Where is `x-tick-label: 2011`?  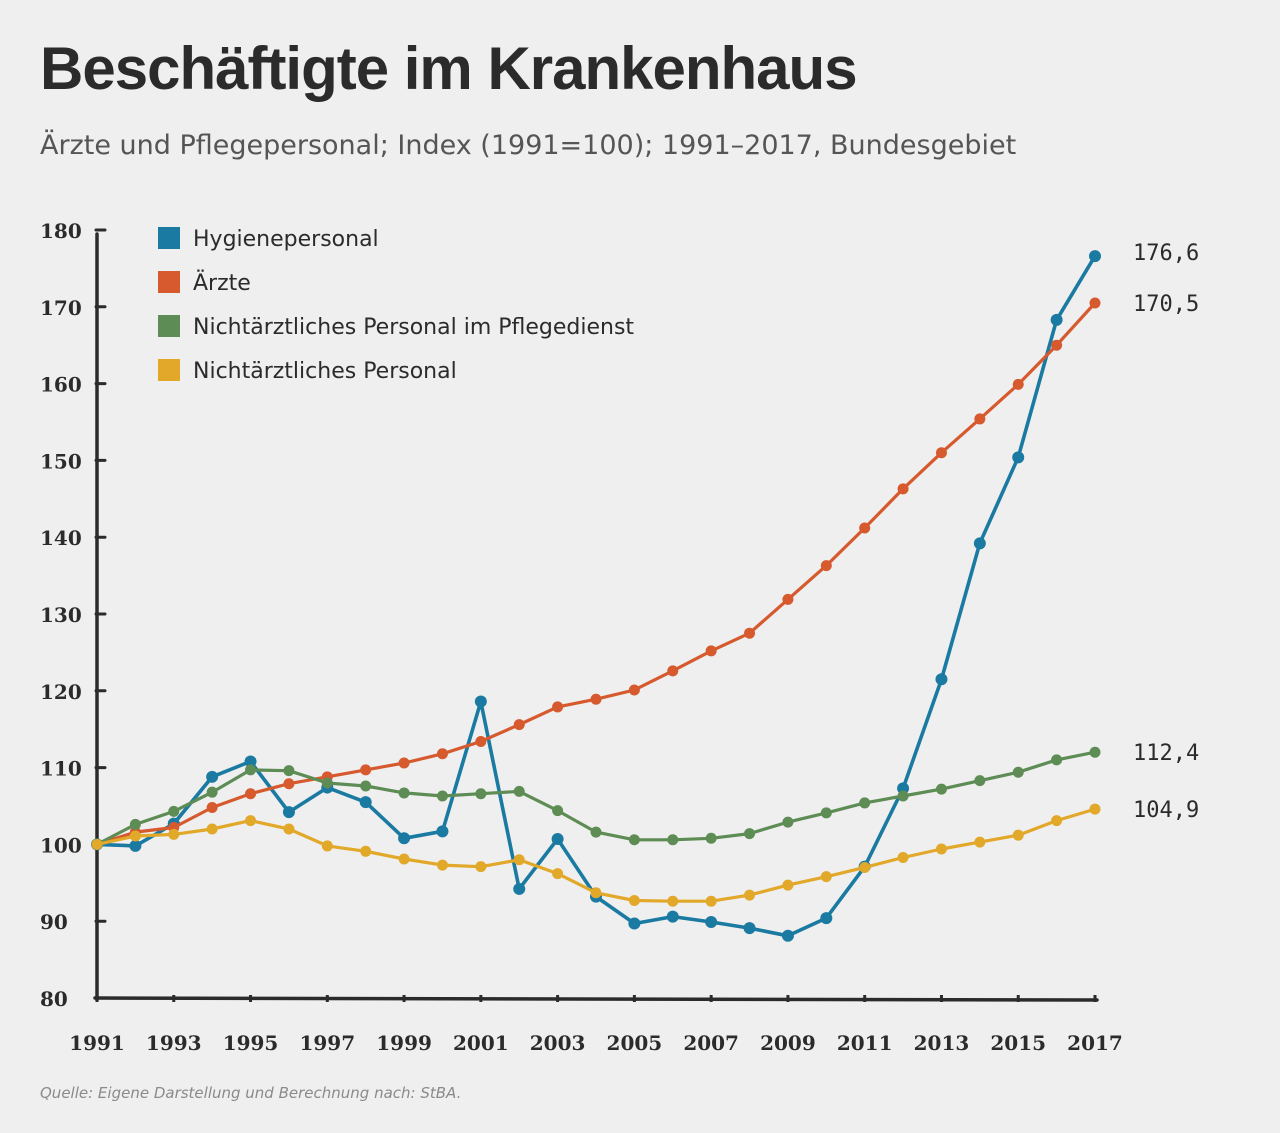 x-tick-label: 2011 is located at coordinates (865, 1043).